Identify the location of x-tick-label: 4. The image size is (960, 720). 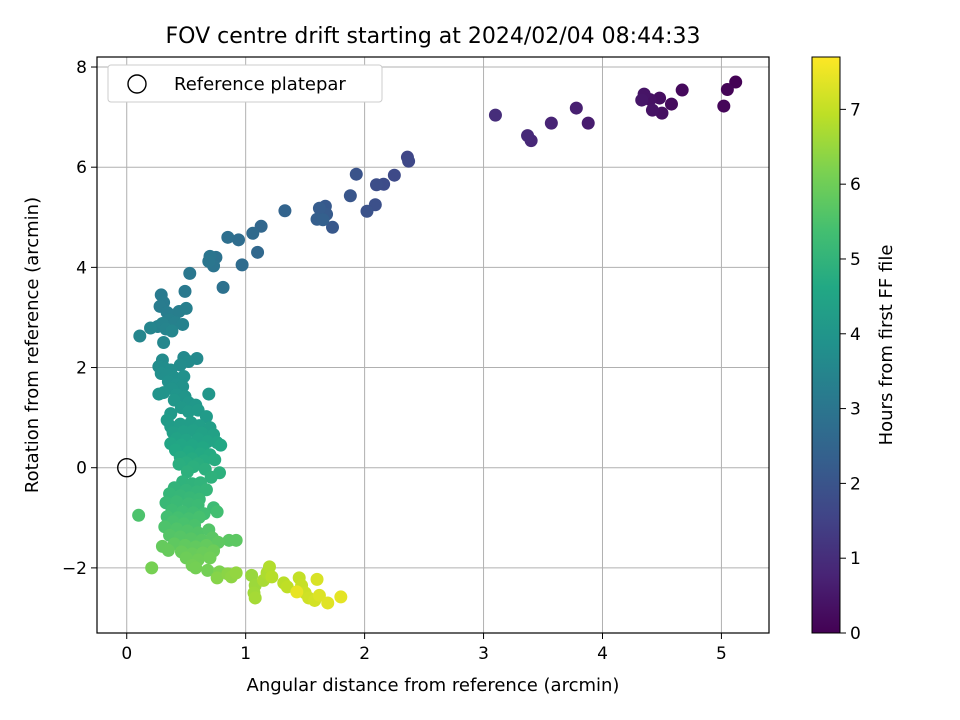
(602, 654).